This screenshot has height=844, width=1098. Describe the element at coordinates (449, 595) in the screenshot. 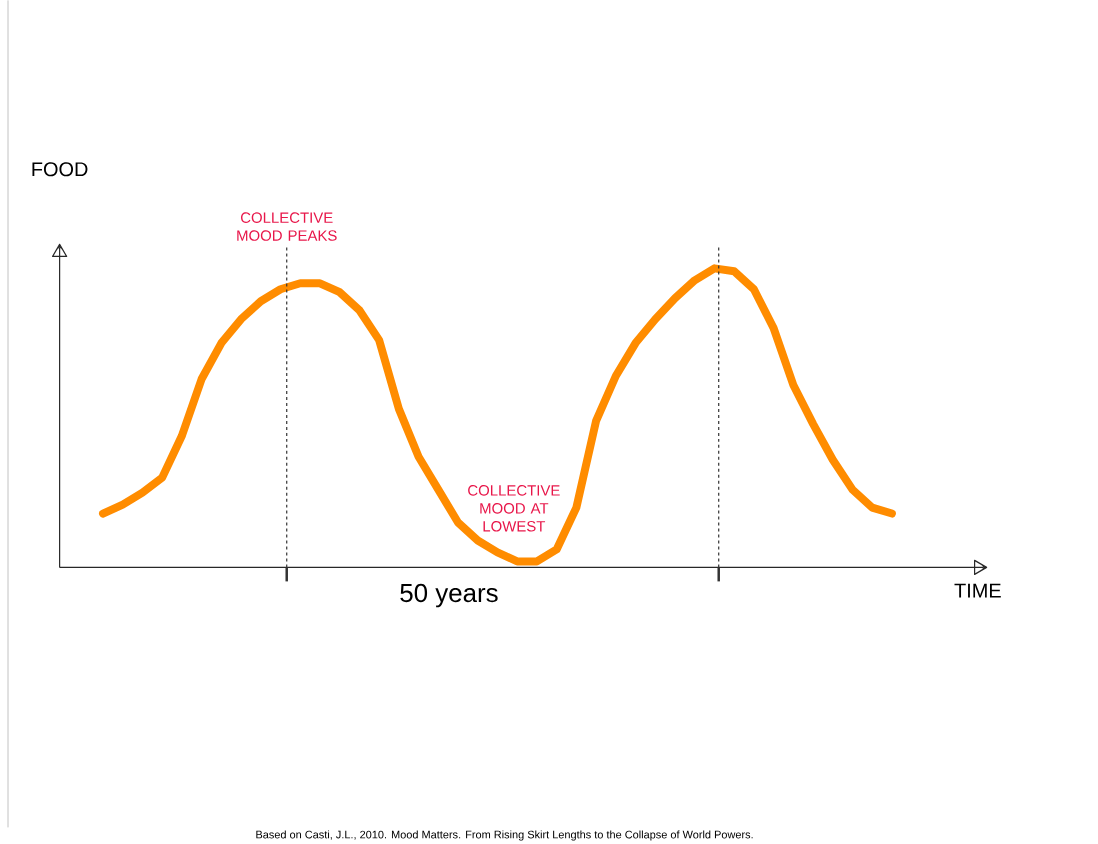

I see `text: 50 years` at that location.